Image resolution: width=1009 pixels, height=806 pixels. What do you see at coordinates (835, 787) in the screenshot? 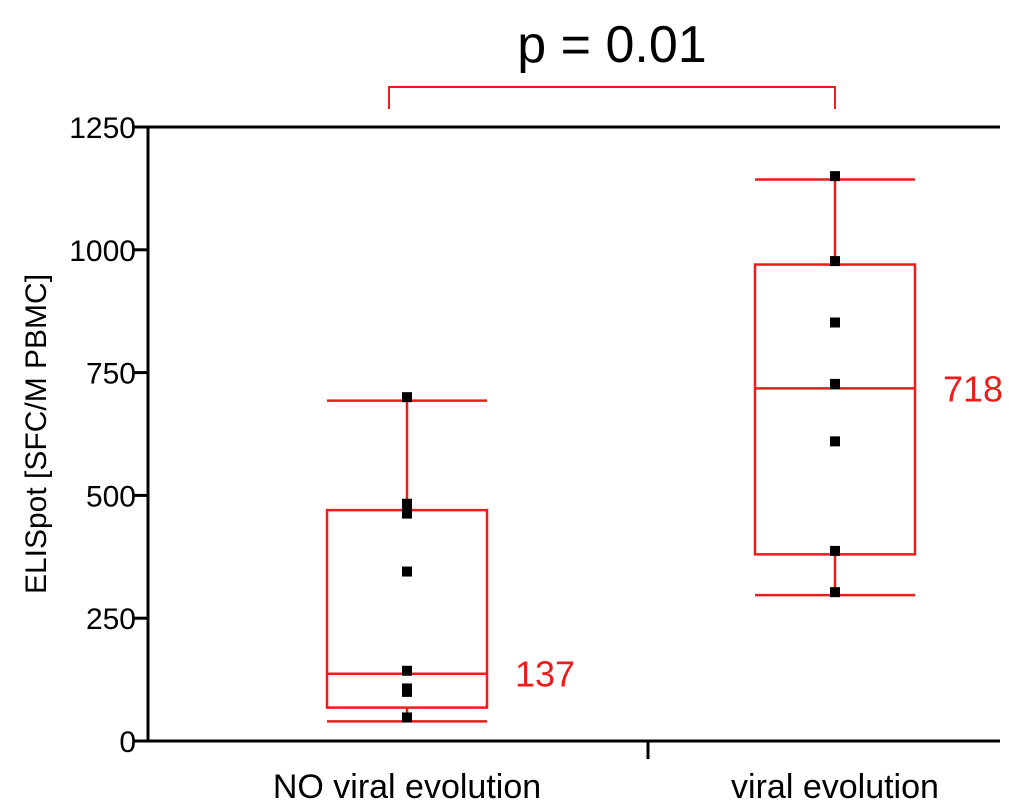
I see `x-category-label: viral evolution` at bounding box center [835, 787].